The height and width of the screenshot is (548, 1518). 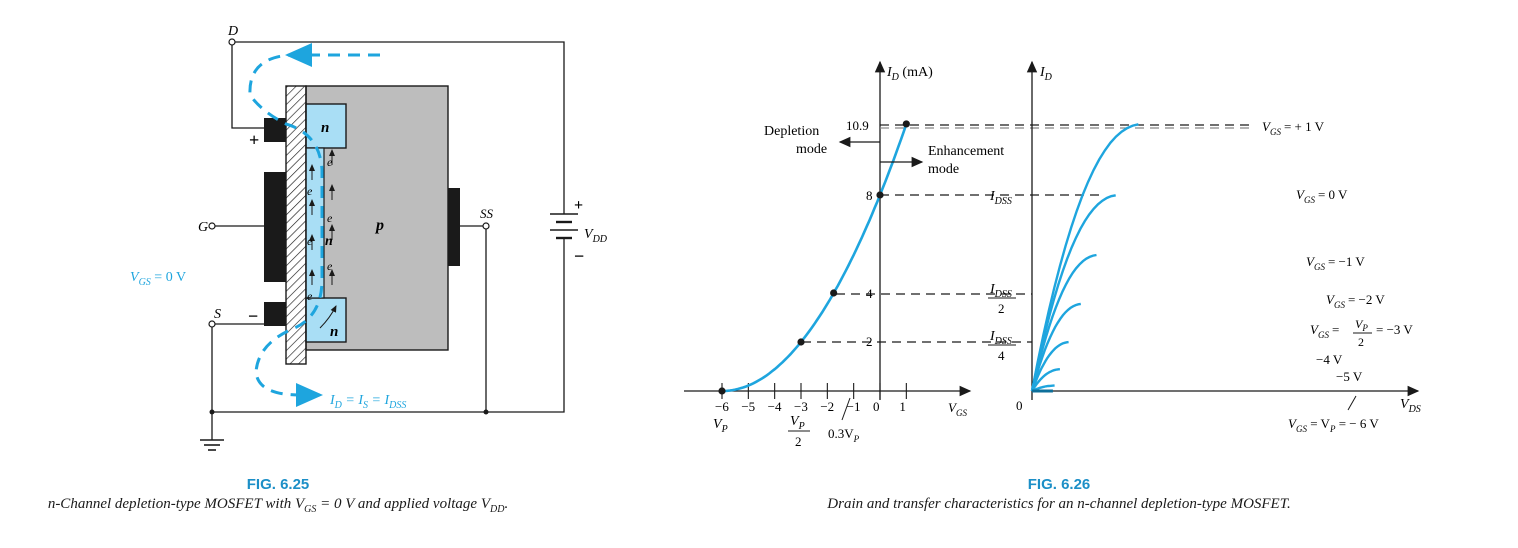 I want to click on x-tick-label: 0, so click(x=876, y=406).